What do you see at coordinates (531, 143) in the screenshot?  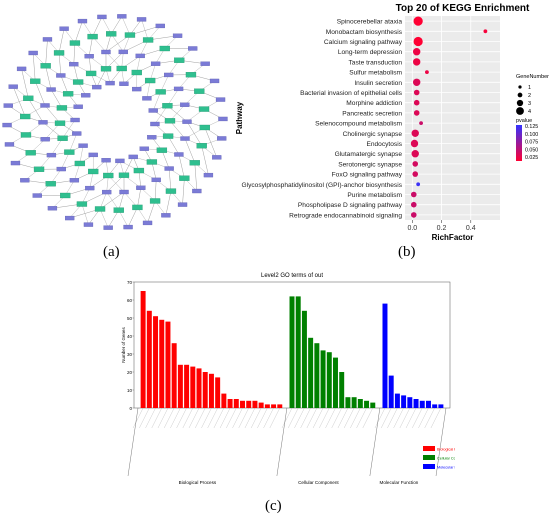 I see `kegg-color-legend-label: 0.075` at bounding box center [531, 143].